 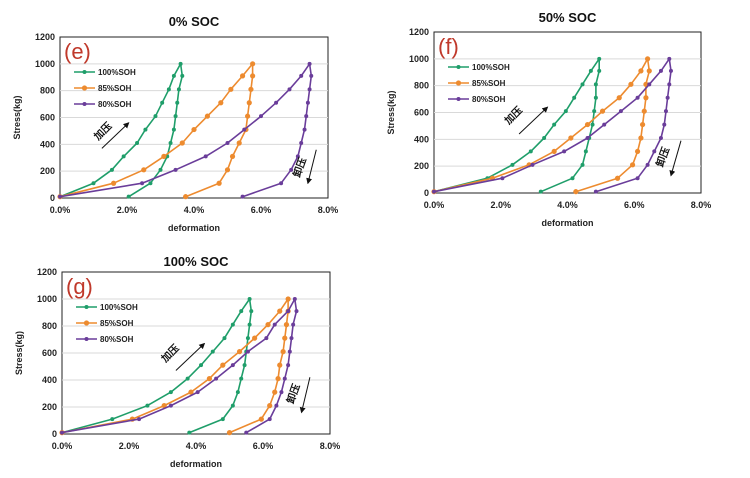 I want to click on chart-title: 0% SOC, so click(x=194, y=21).